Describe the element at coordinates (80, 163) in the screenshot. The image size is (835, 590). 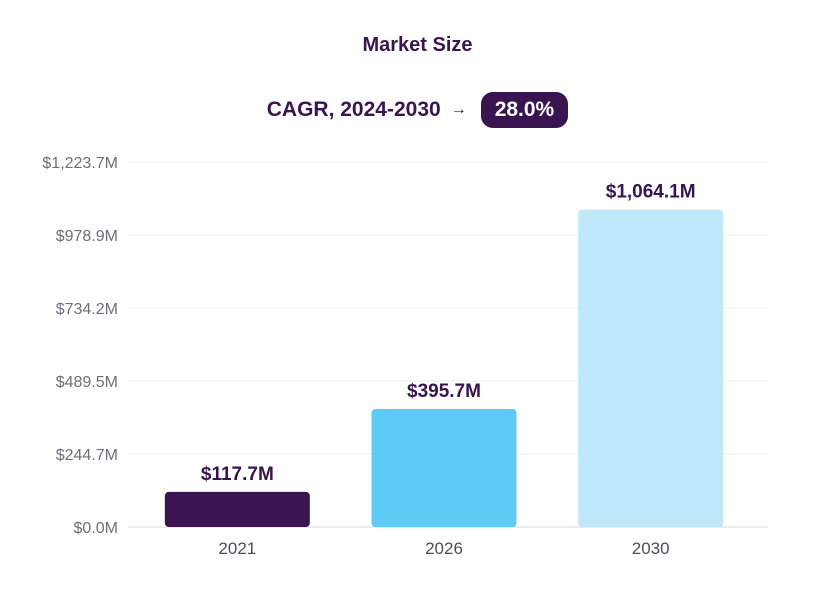
I see `y-tick-label: $1,223.7M` at that location.